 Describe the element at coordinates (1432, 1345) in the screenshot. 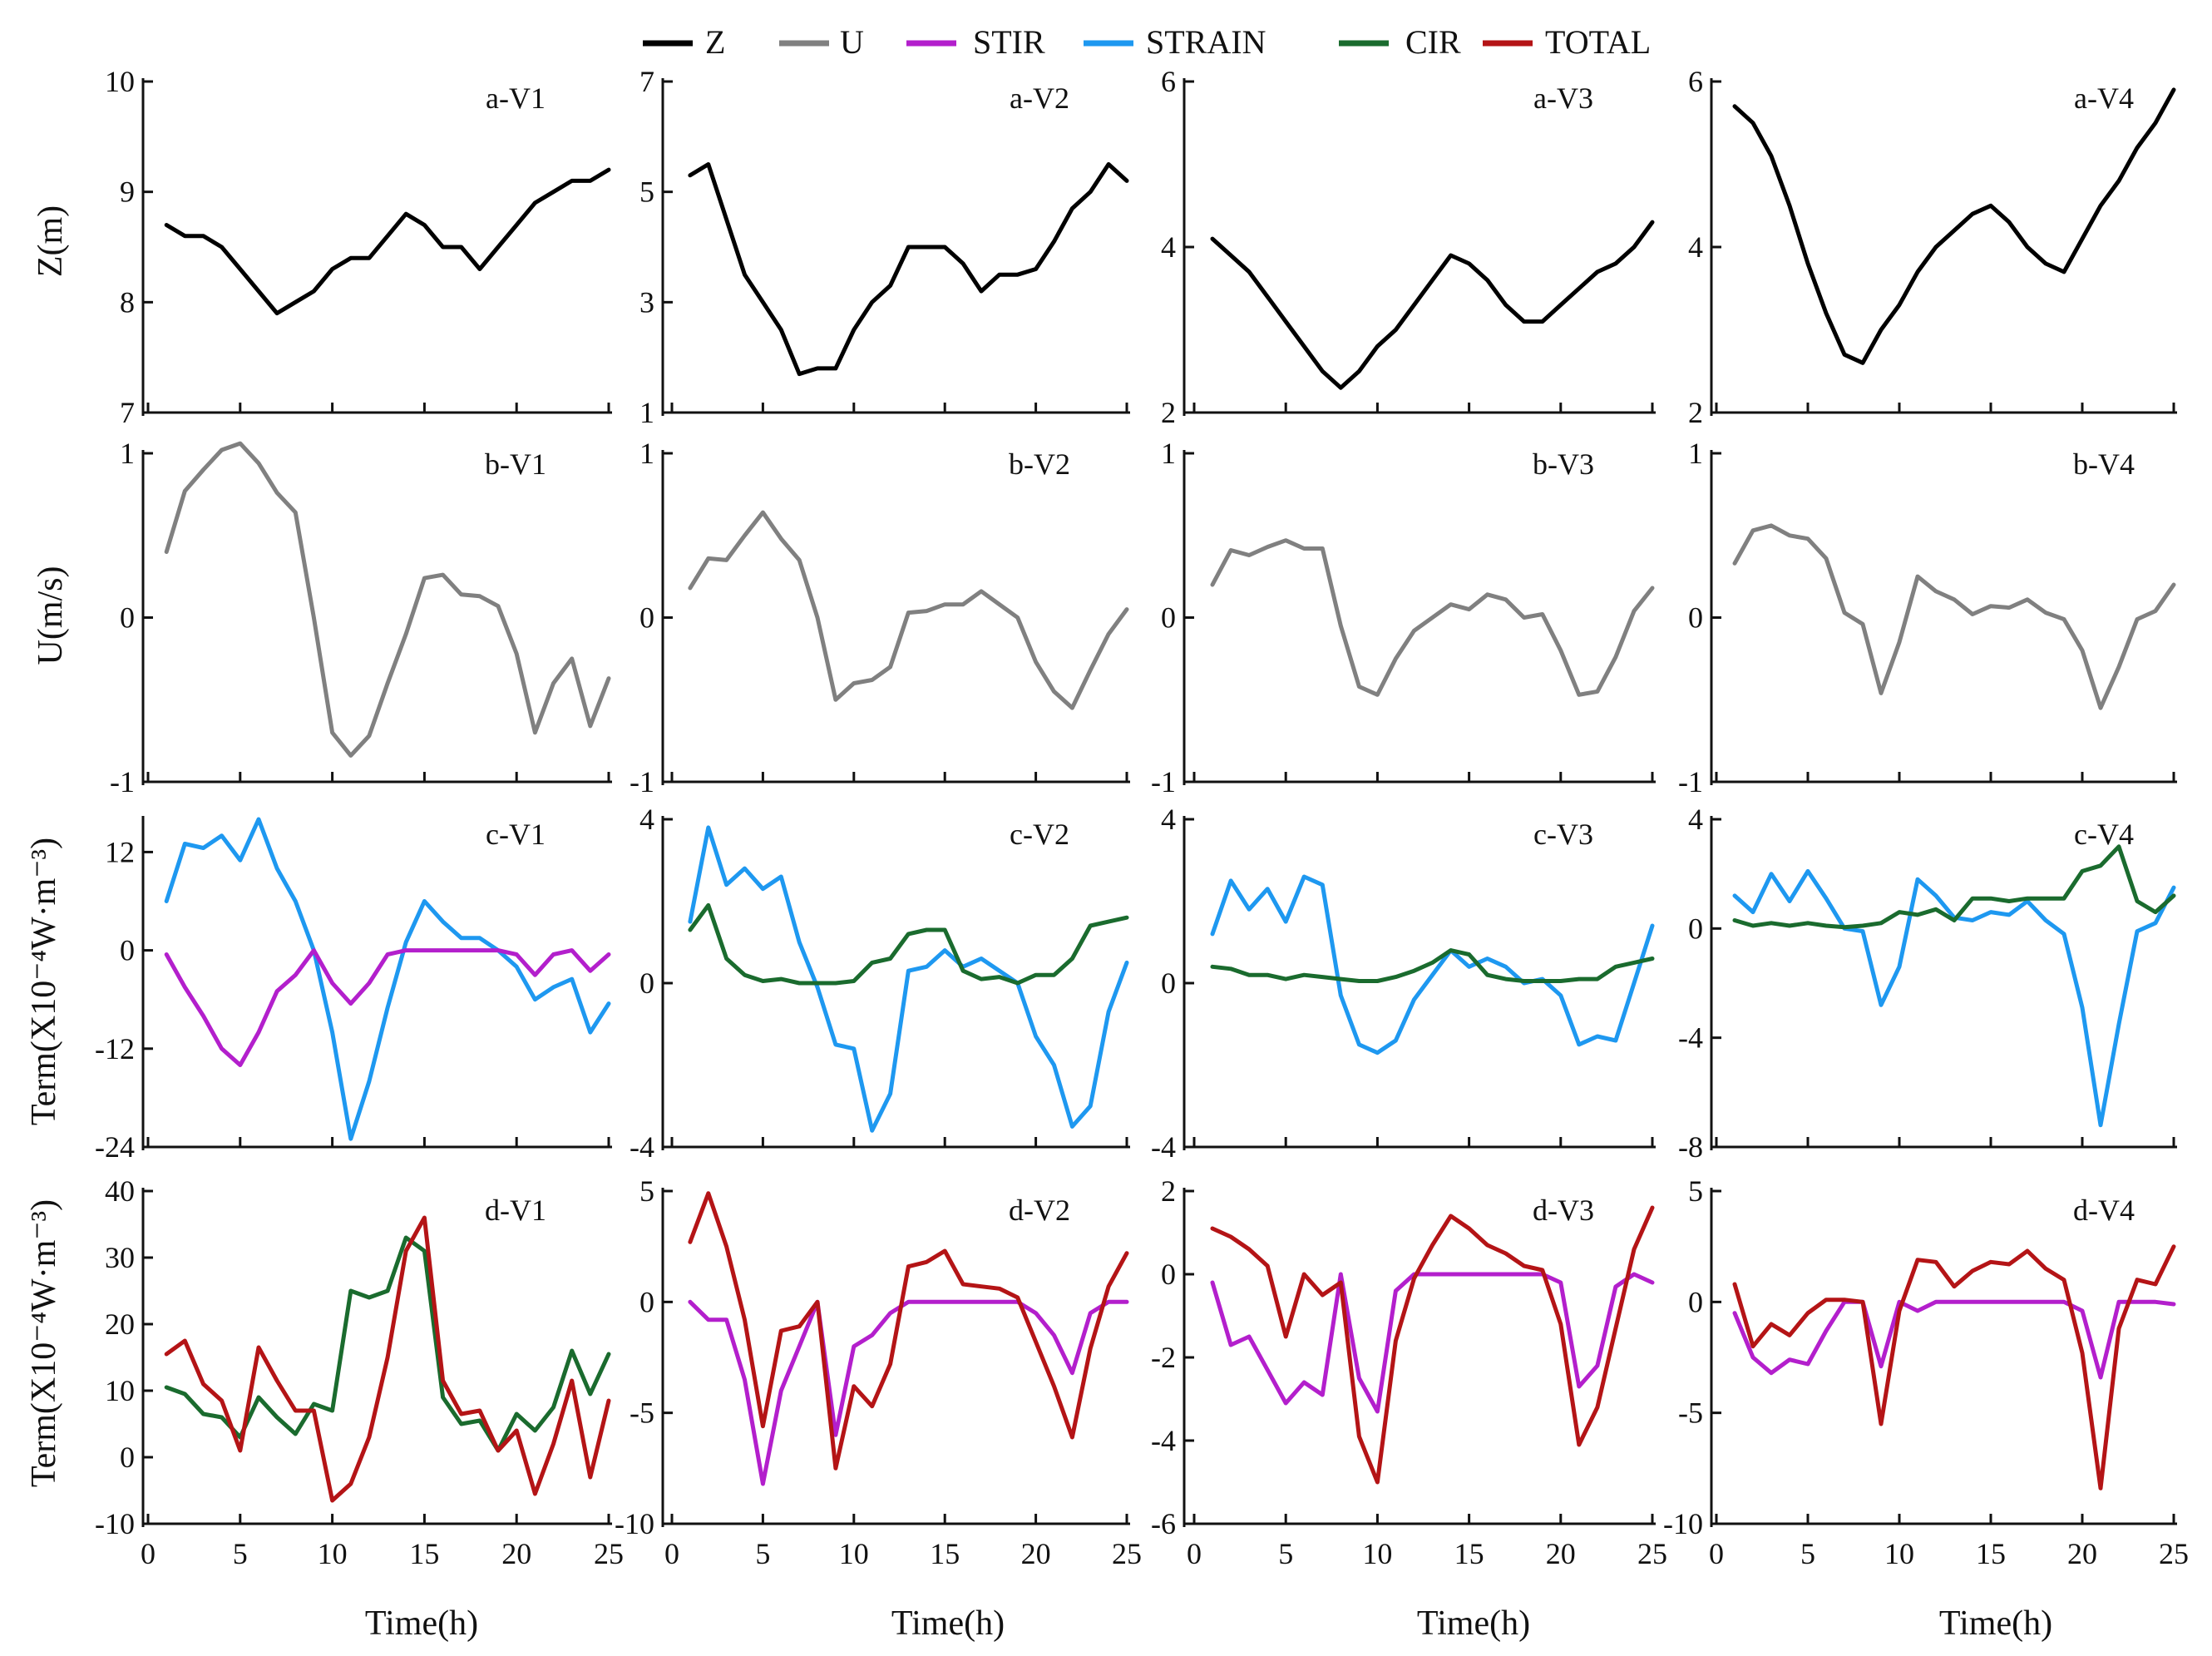

I see `series-line-total` at that location.